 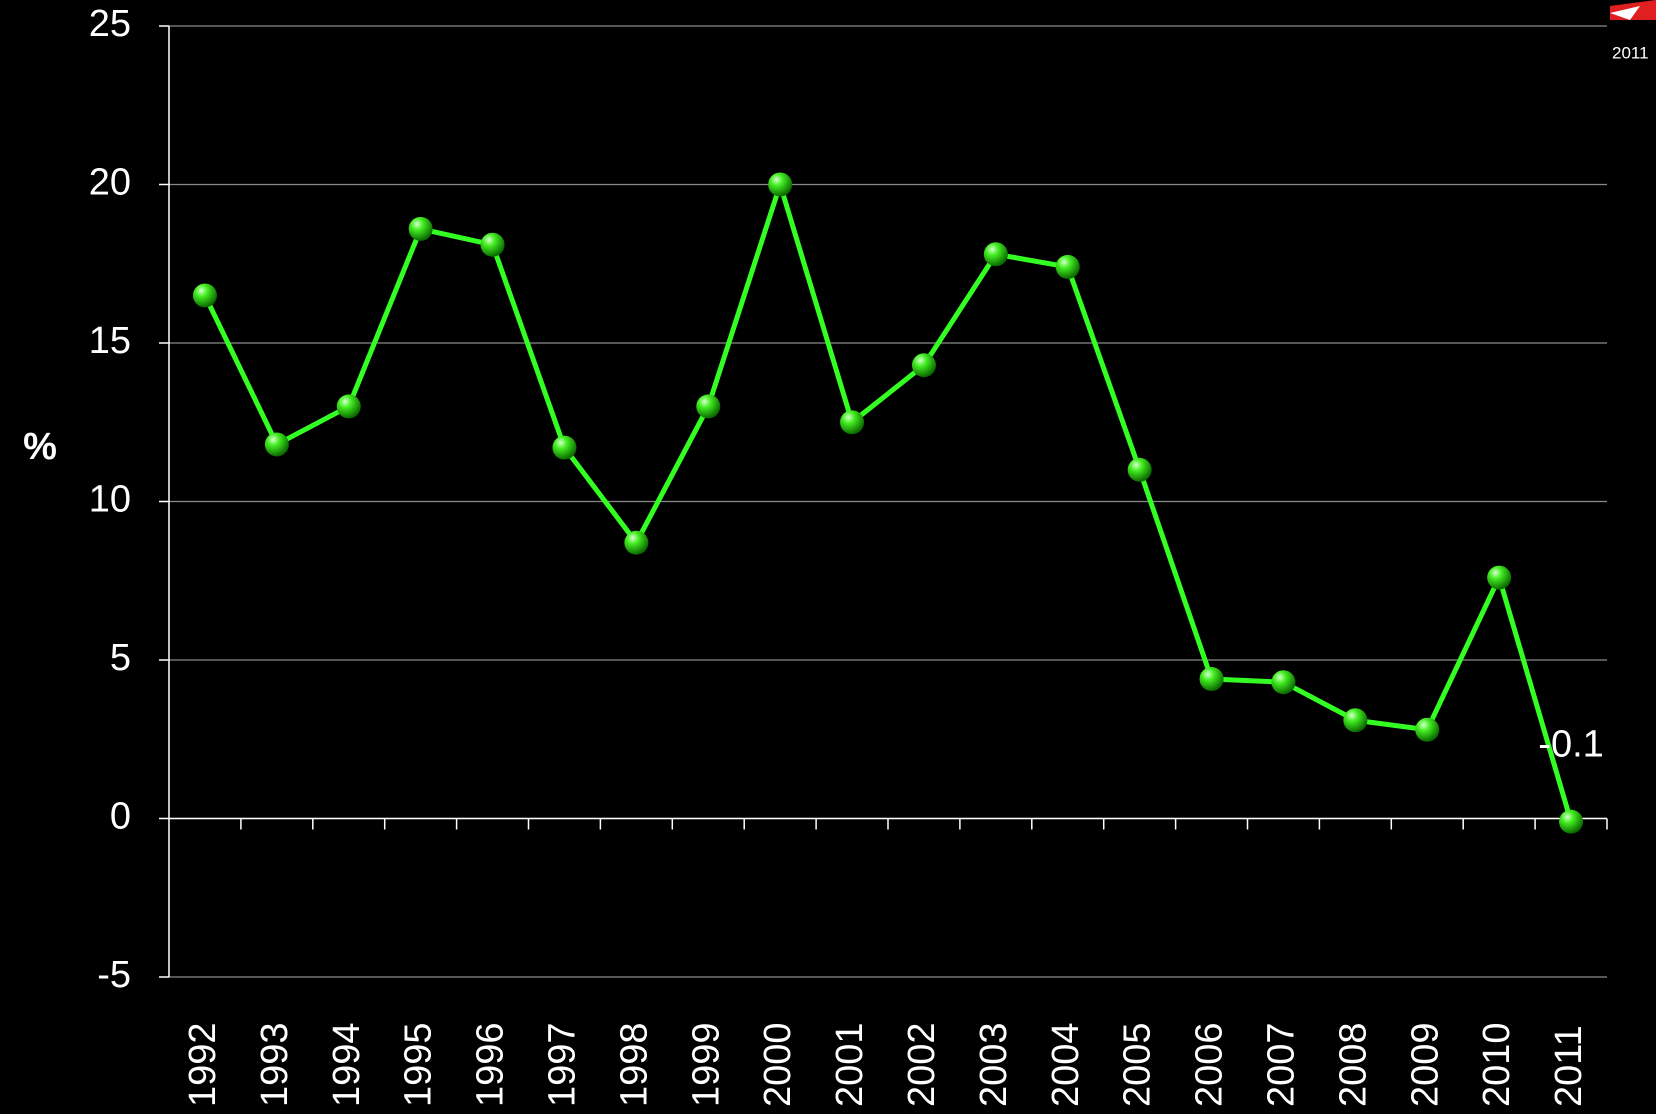 What do you see at coordinates (922, 1064) in the screenshot?
I see `x-tick-label: 2002` at bounding box center [922, 1064].